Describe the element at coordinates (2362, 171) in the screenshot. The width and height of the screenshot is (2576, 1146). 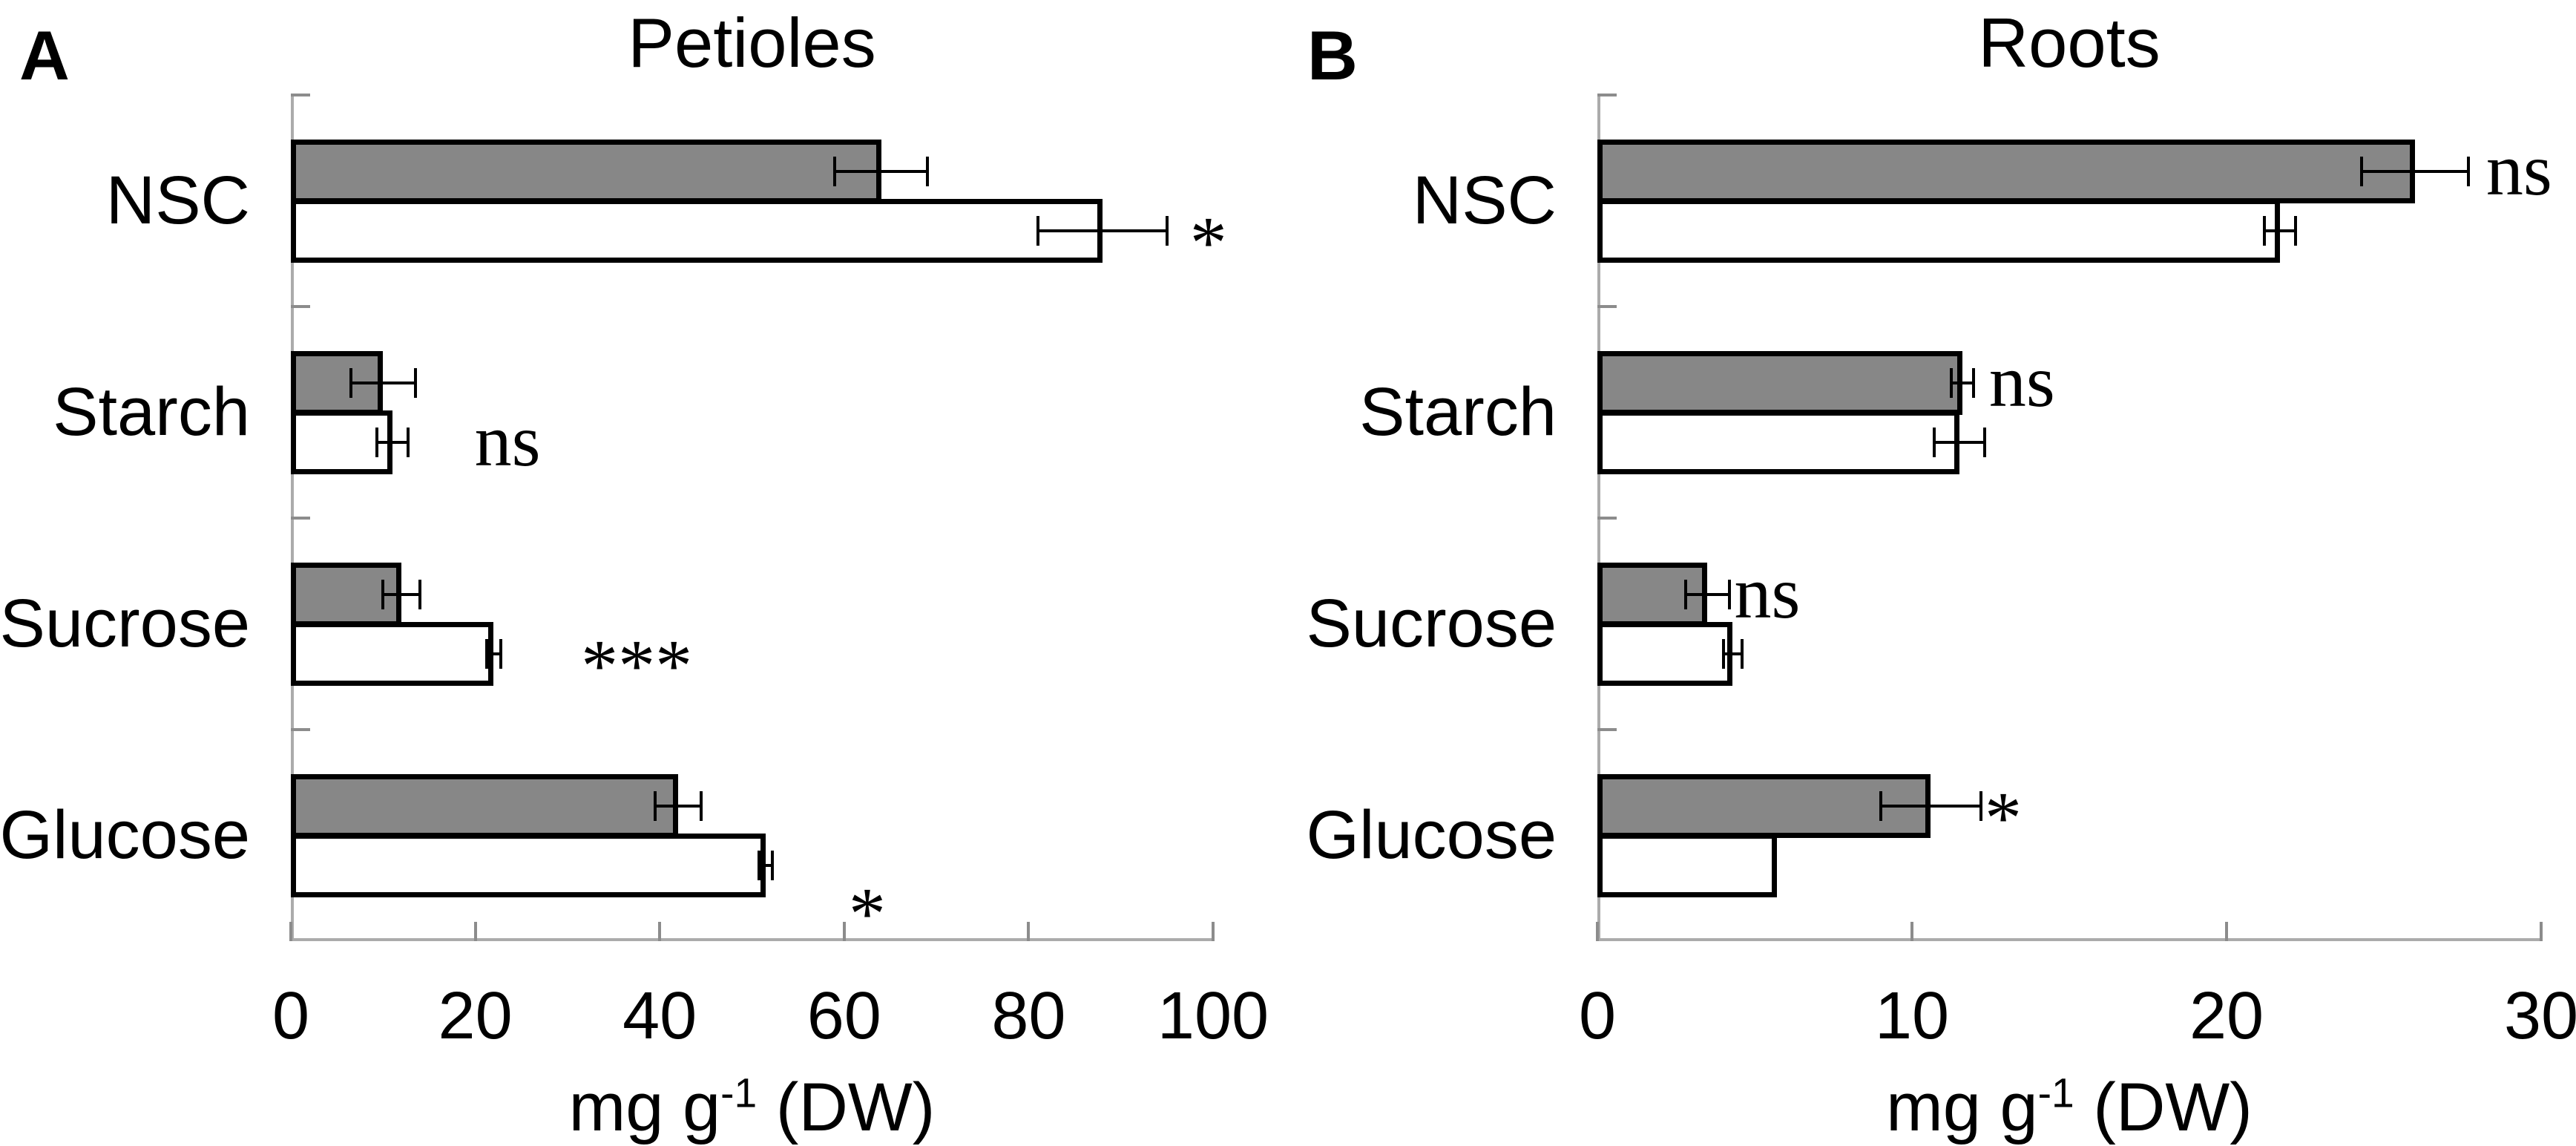
I see `error-cap-inner-gray-nsc` at that location.